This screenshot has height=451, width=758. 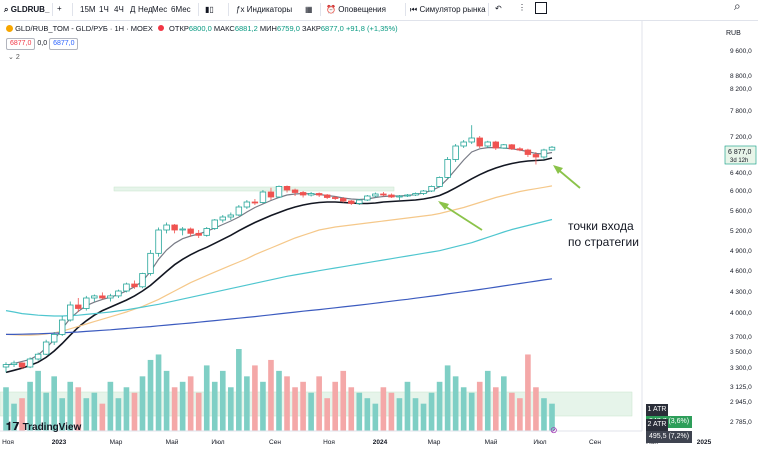 What do you see at coordinates (26, 9) in the screenshot?
I see `symbol-search-button: ⌕ GLDRUB_` at bounding box center [26, 9].